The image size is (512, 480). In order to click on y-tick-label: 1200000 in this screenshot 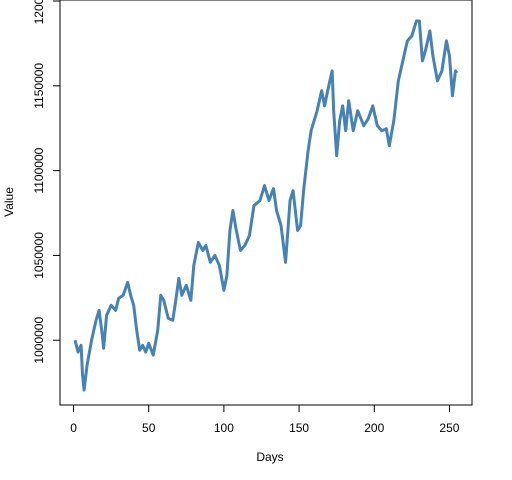, I will do `click(39, 12)`.